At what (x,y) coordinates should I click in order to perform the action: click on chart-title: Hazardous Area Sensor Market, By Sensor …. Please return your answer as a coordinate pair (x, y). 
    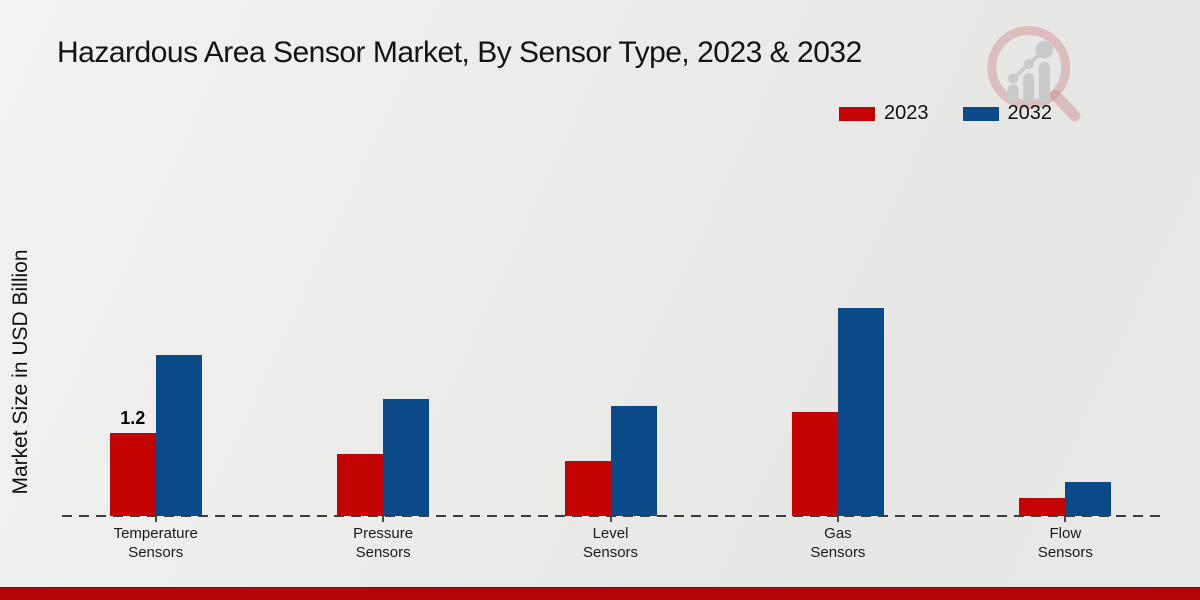
    Looking at the image, I should click on (459, 52).